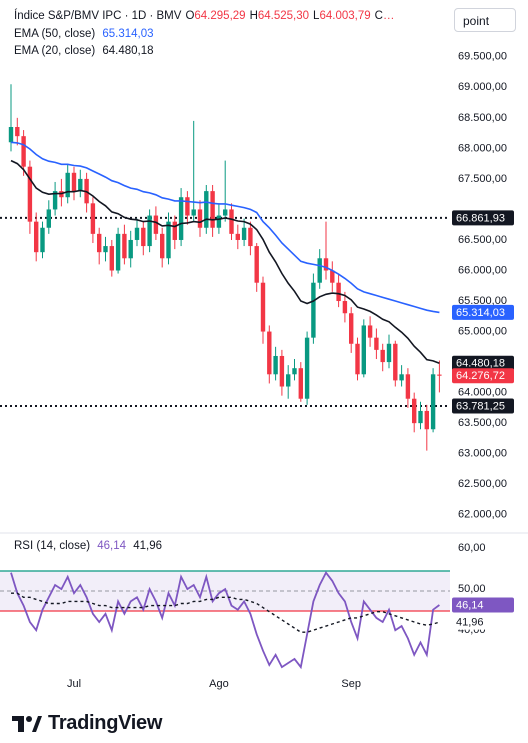 The width and height of the screenshot is (528, 743). Describe the element at coordinates (482, 57) in the screenshot. I see `y-tick-label: 69.500,00` at that location.